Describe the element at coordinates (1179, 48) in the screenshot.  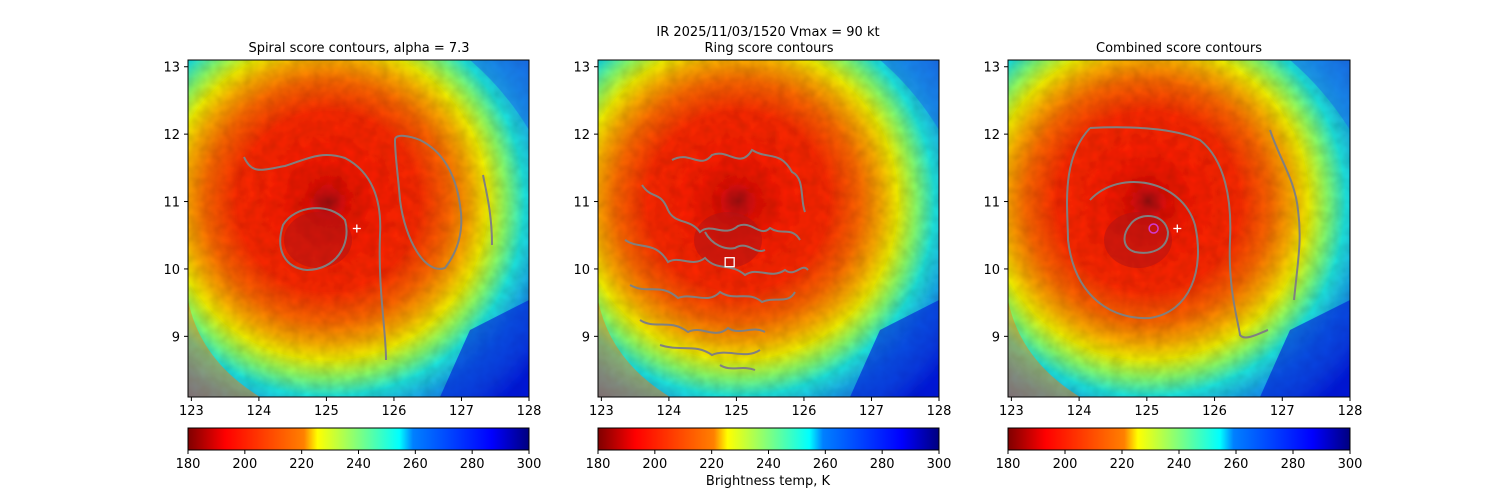
I see `panel-title: Combined score contours` at that location.